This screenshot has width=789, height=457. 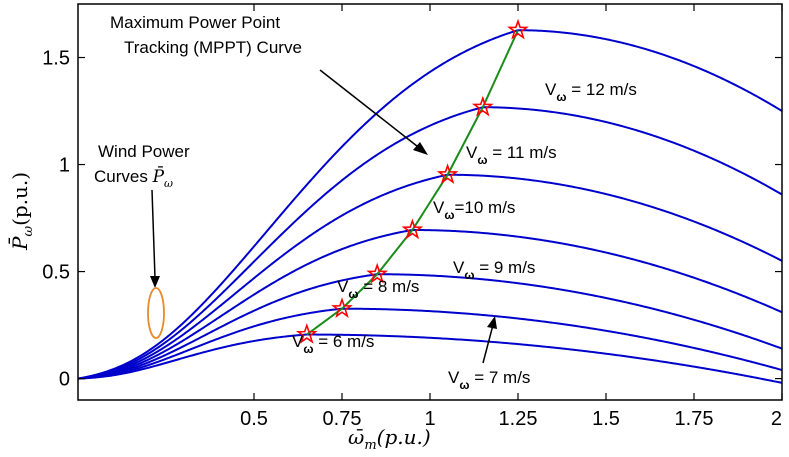 I want to click on series-label-12: Vω = 12 m/s, so click(x=591, y=92).